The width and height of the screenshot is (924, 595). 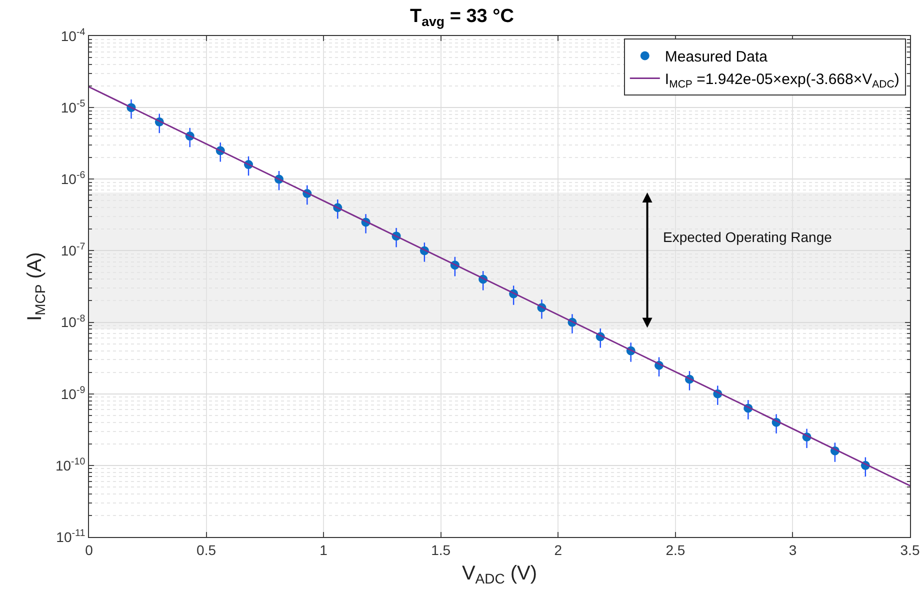 I want to click on y-tick-label: 10$^{-5}$, so click(x=73, y=107).